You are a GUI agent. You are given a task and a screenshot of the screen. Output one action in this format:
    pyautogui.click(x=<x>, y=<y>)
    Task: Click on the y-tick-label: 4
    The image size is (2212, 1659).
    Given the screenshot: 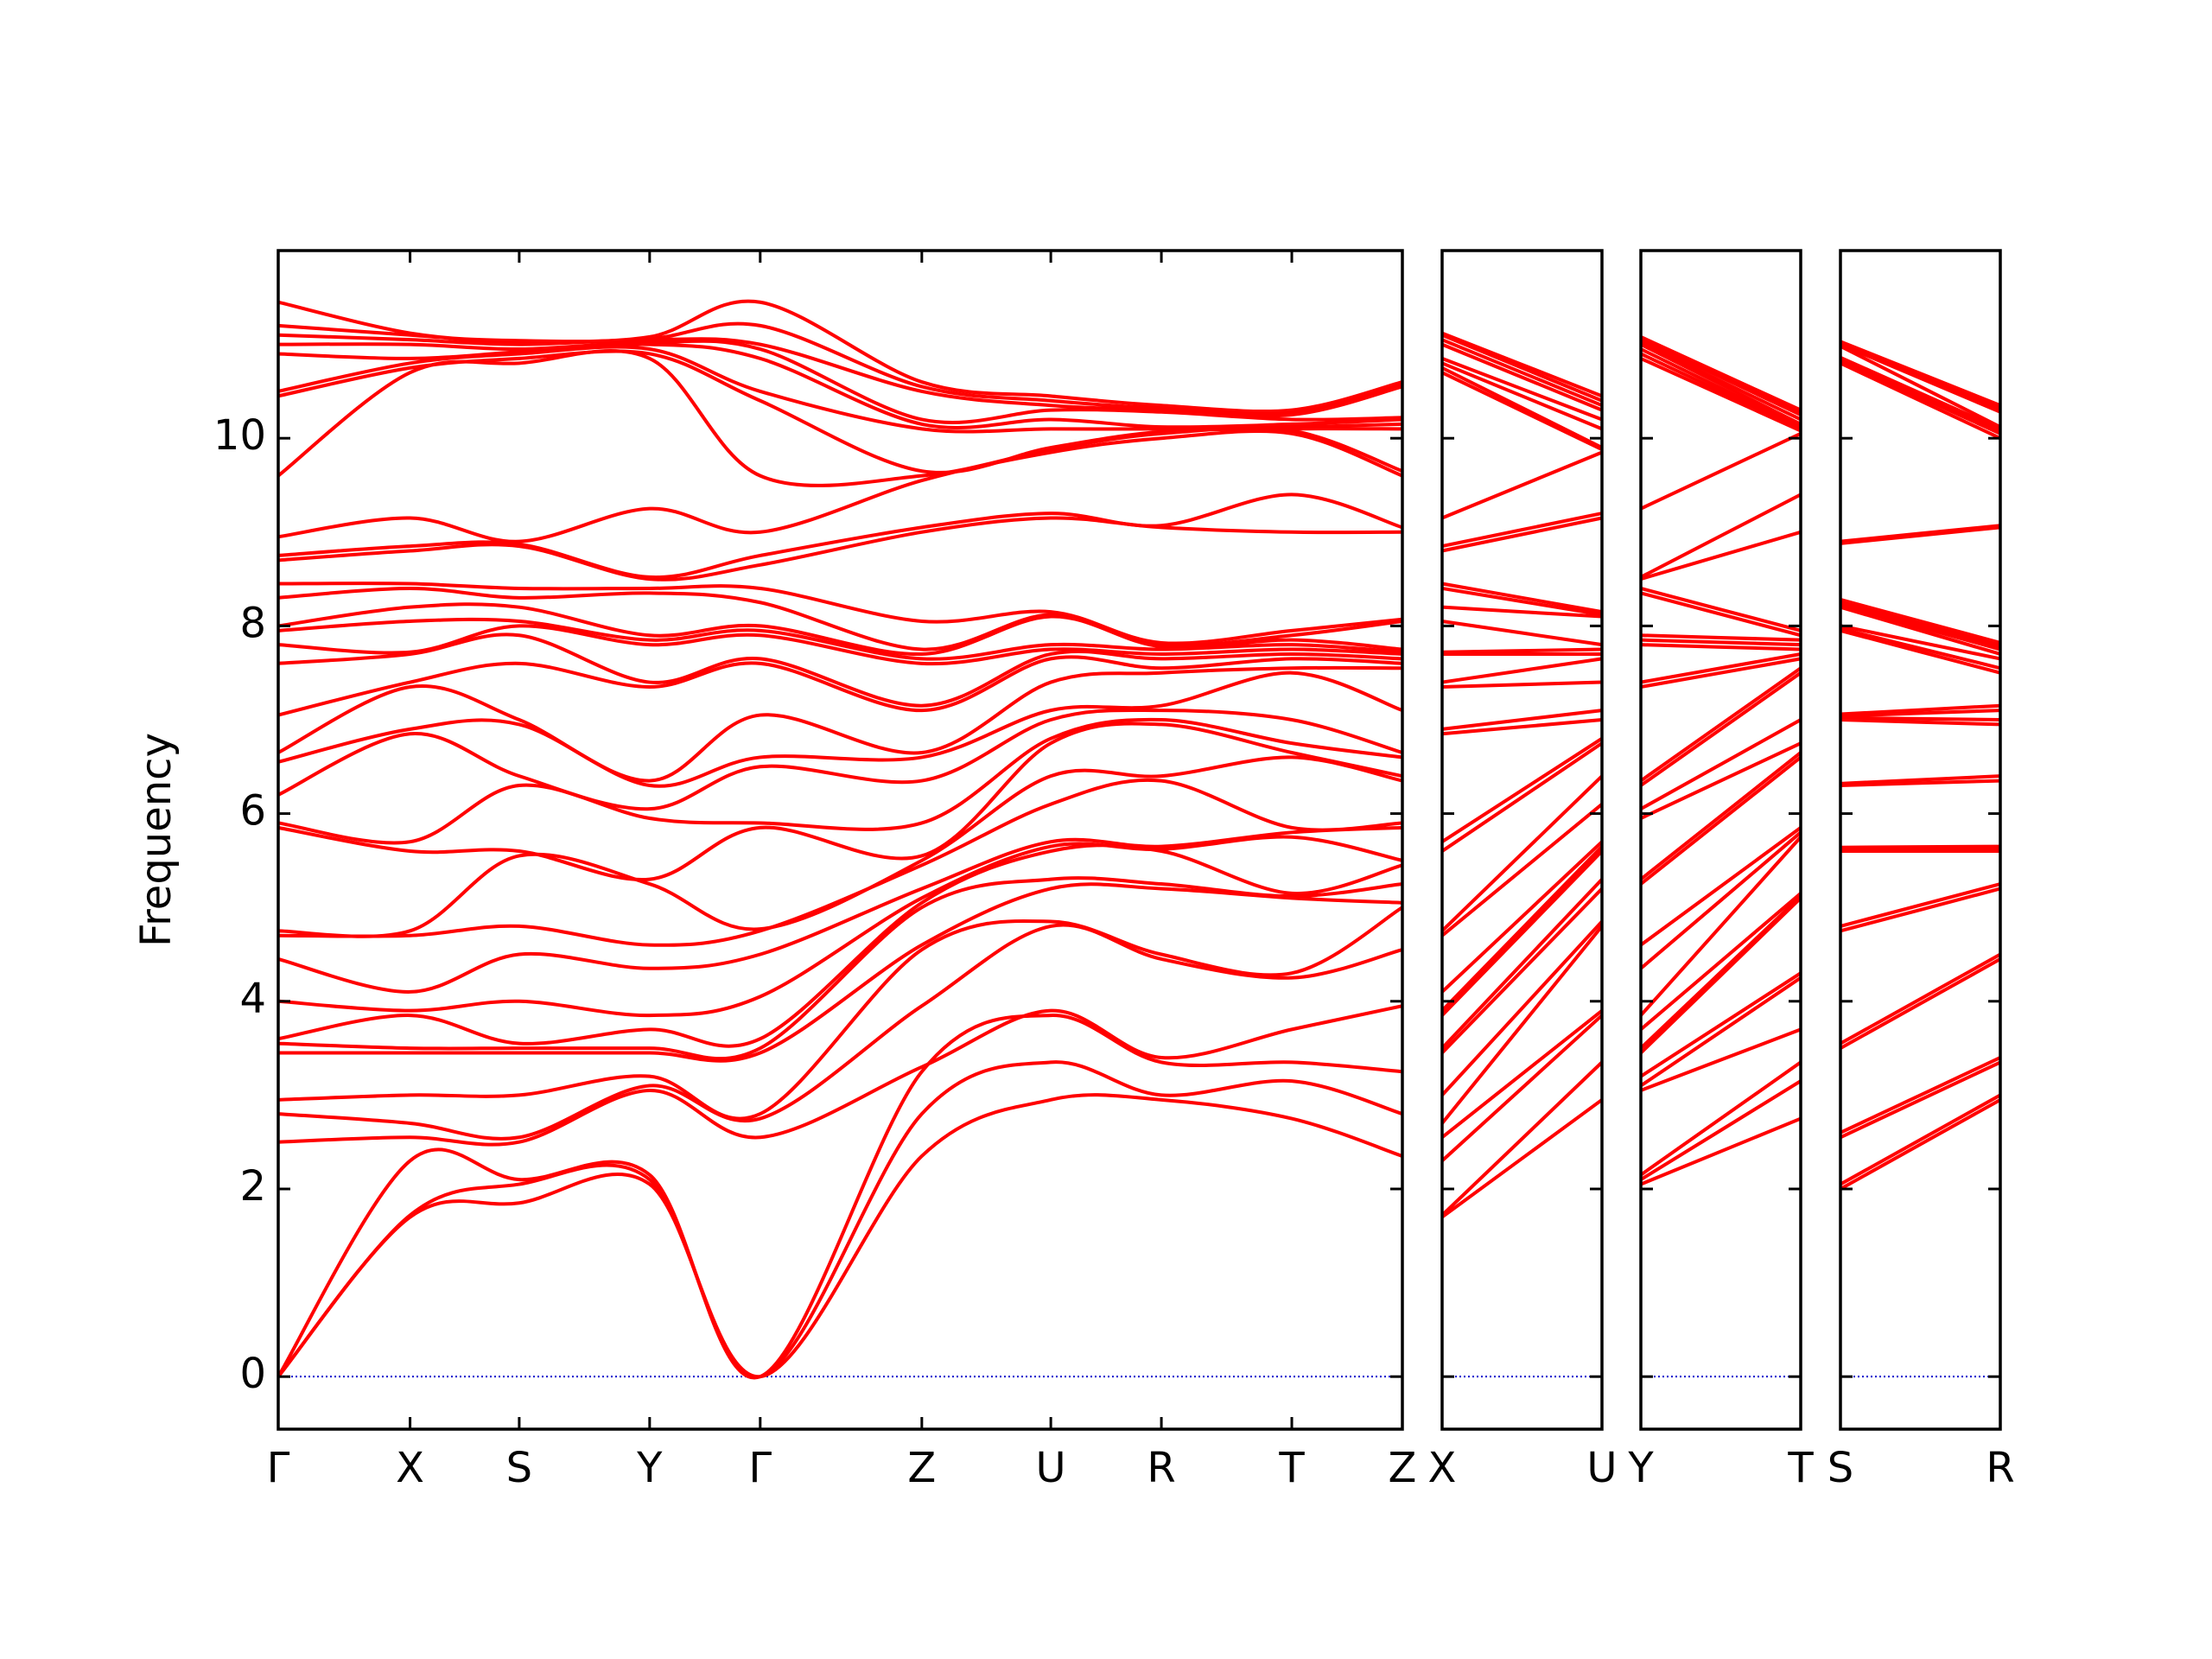 What is the action you would take?
    pyautogui.click(x=252, y=999)
    